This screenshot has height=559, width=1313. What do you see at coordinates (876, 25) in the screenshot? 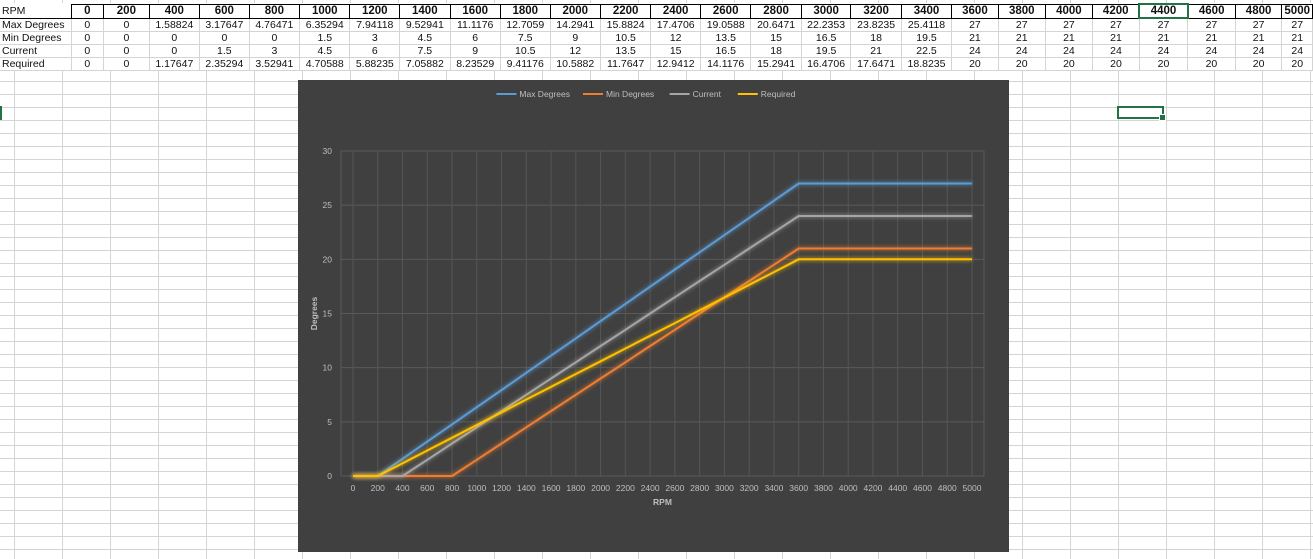
I see `data-cell: 23.8235` at bounding box center [876, 25].